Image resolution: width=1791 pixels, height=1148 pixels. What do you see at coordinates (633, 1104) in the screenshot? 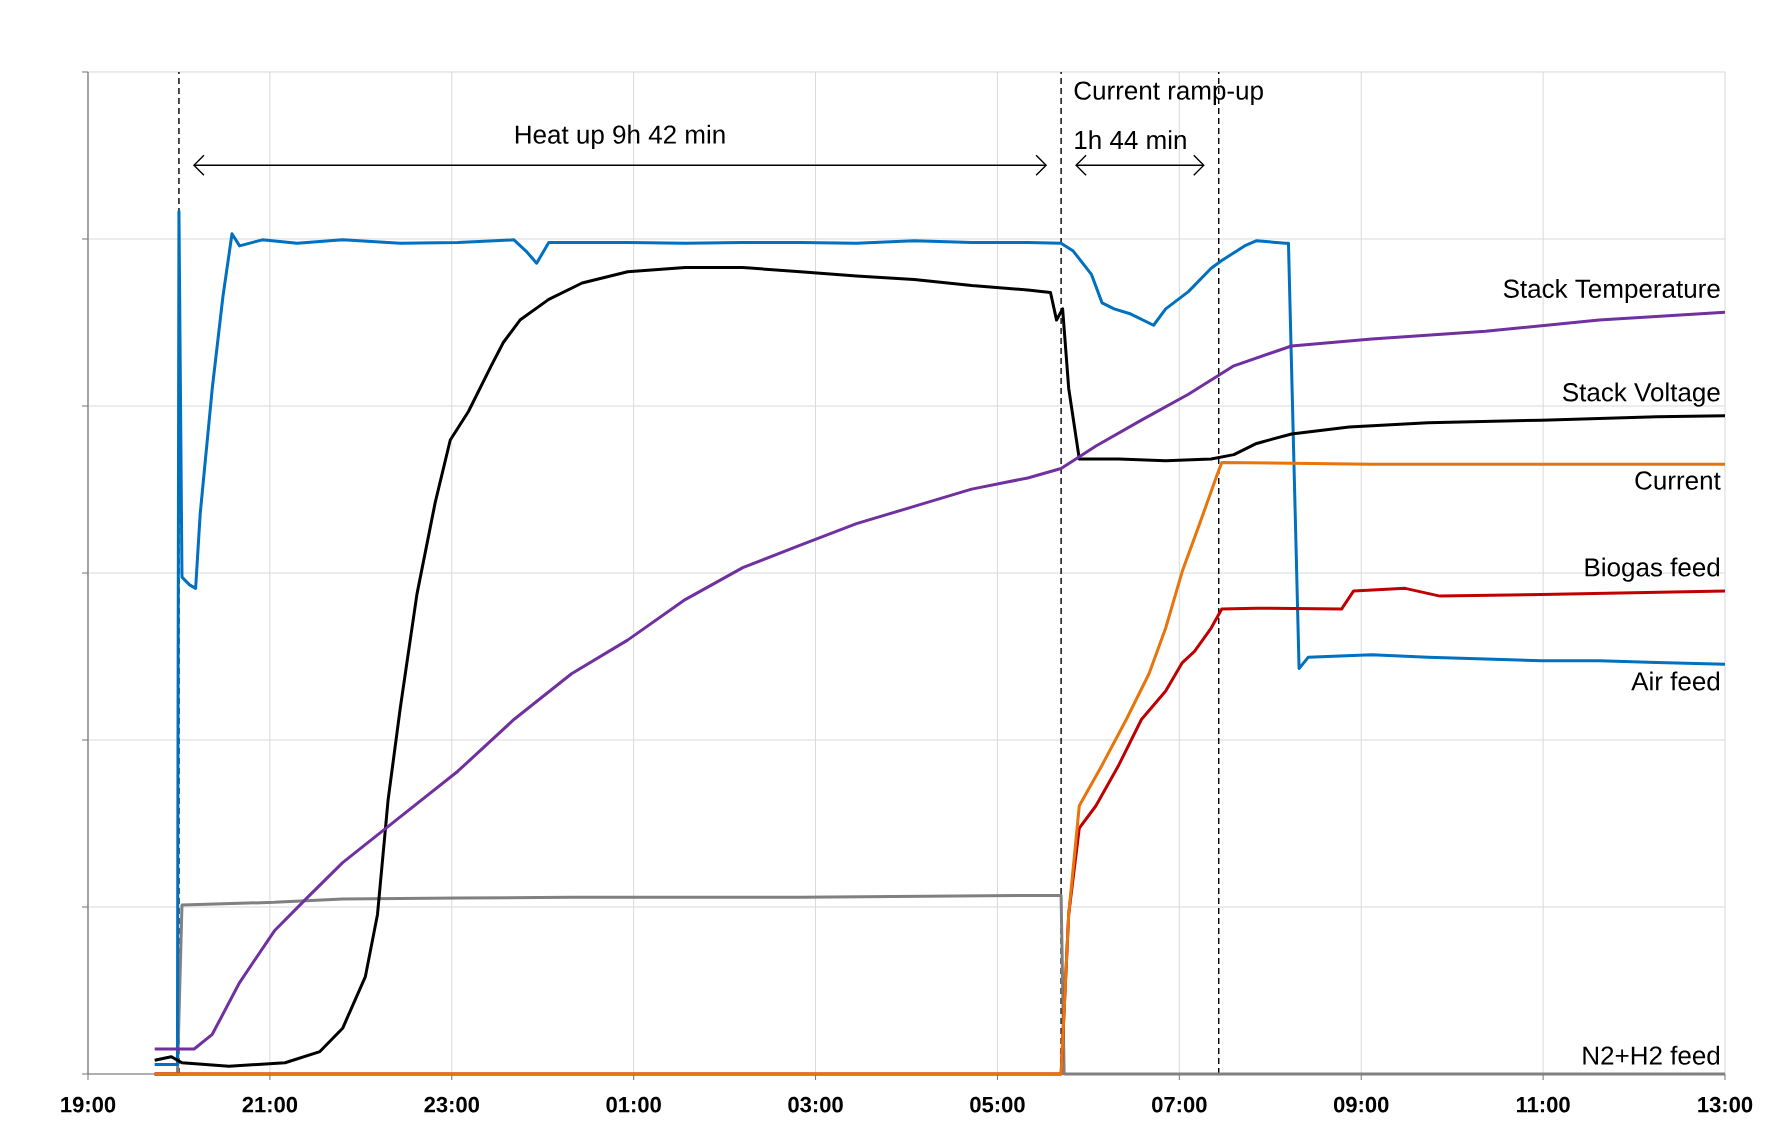
I see `x-tick-label: 01:00` at bounding box center [633, 1104].